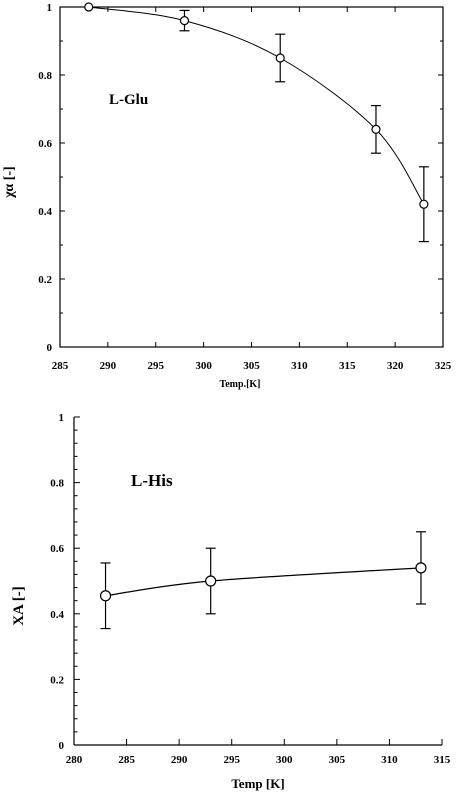  I want to click on x-tick-label: 320, so click(395, 366).